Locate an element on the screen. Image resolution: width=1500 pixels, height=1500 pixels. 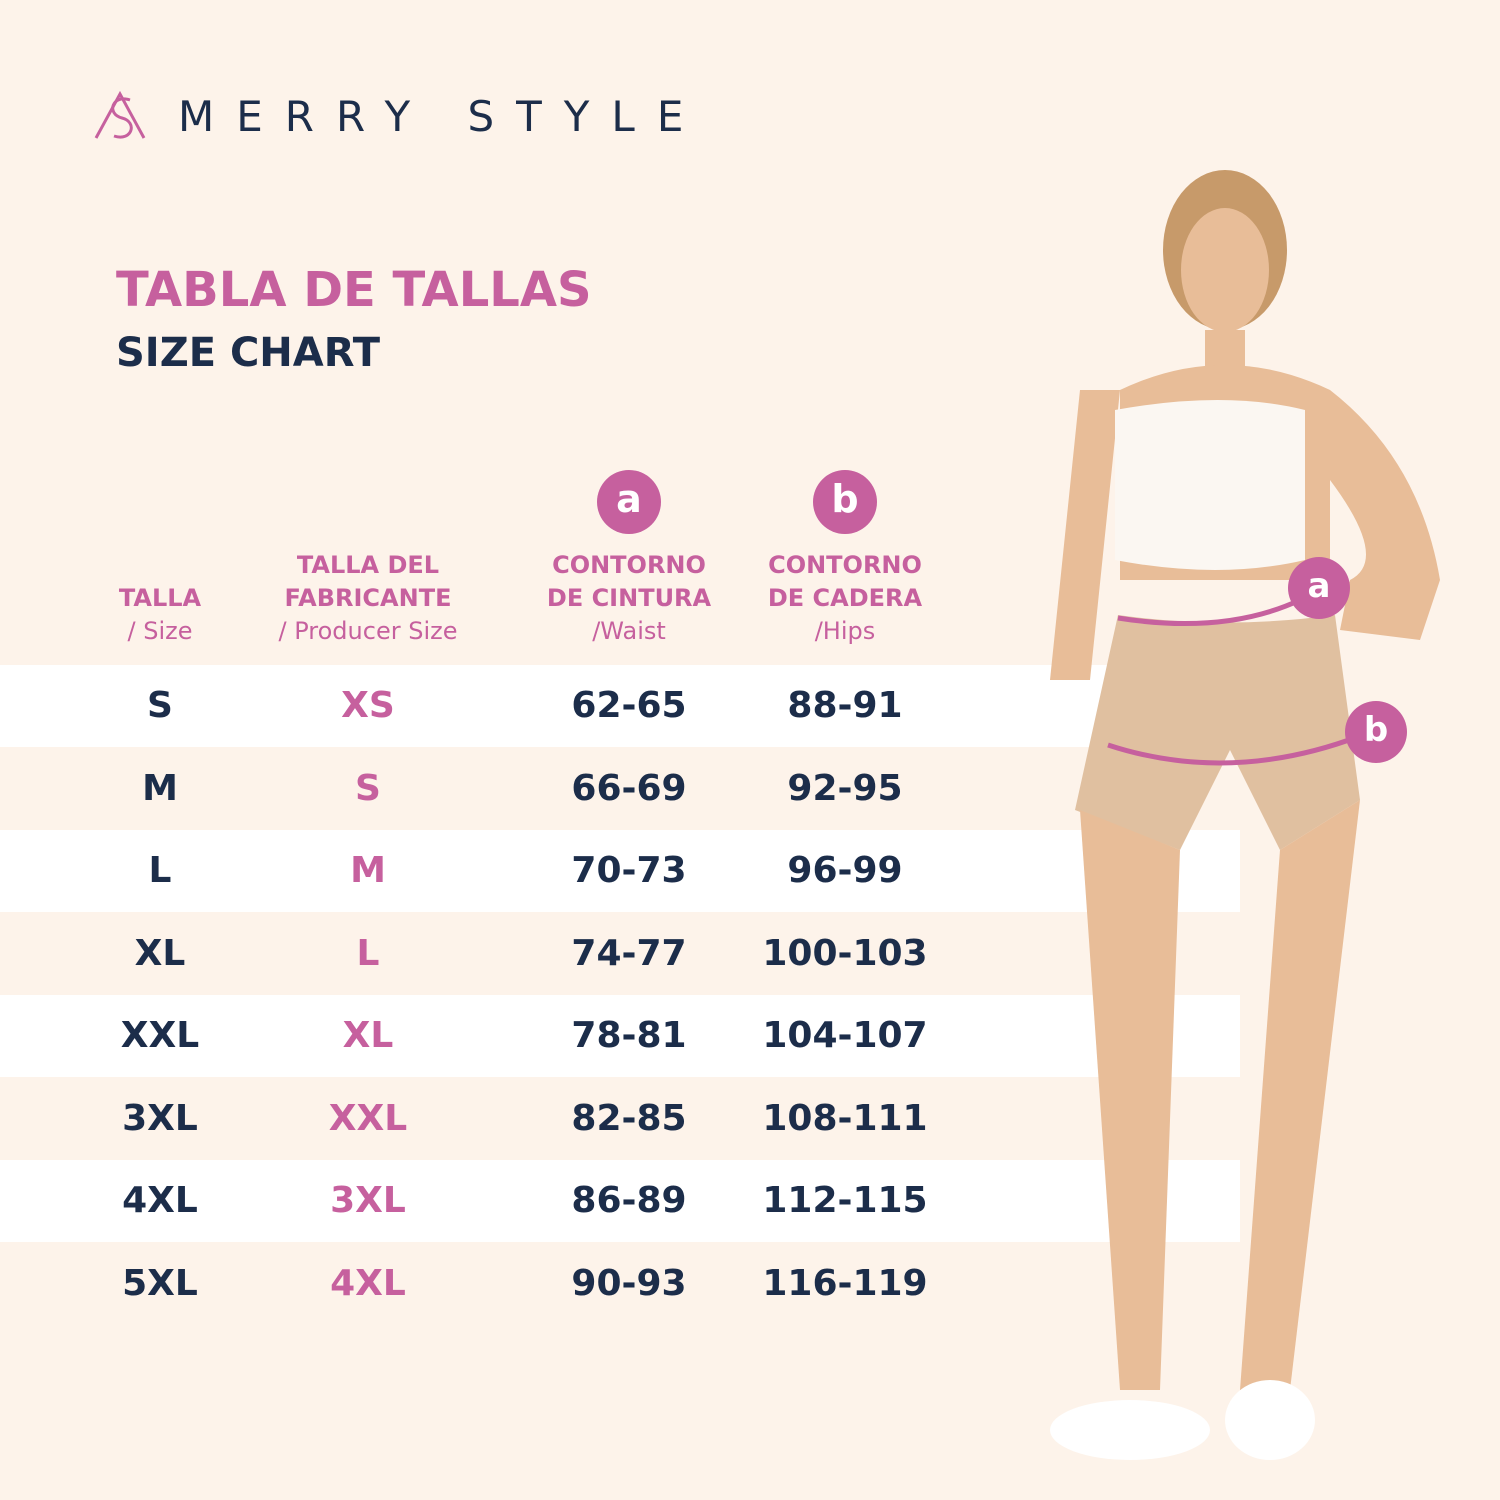
header-line: FABRICANTE is located at coordinates (368, 598).